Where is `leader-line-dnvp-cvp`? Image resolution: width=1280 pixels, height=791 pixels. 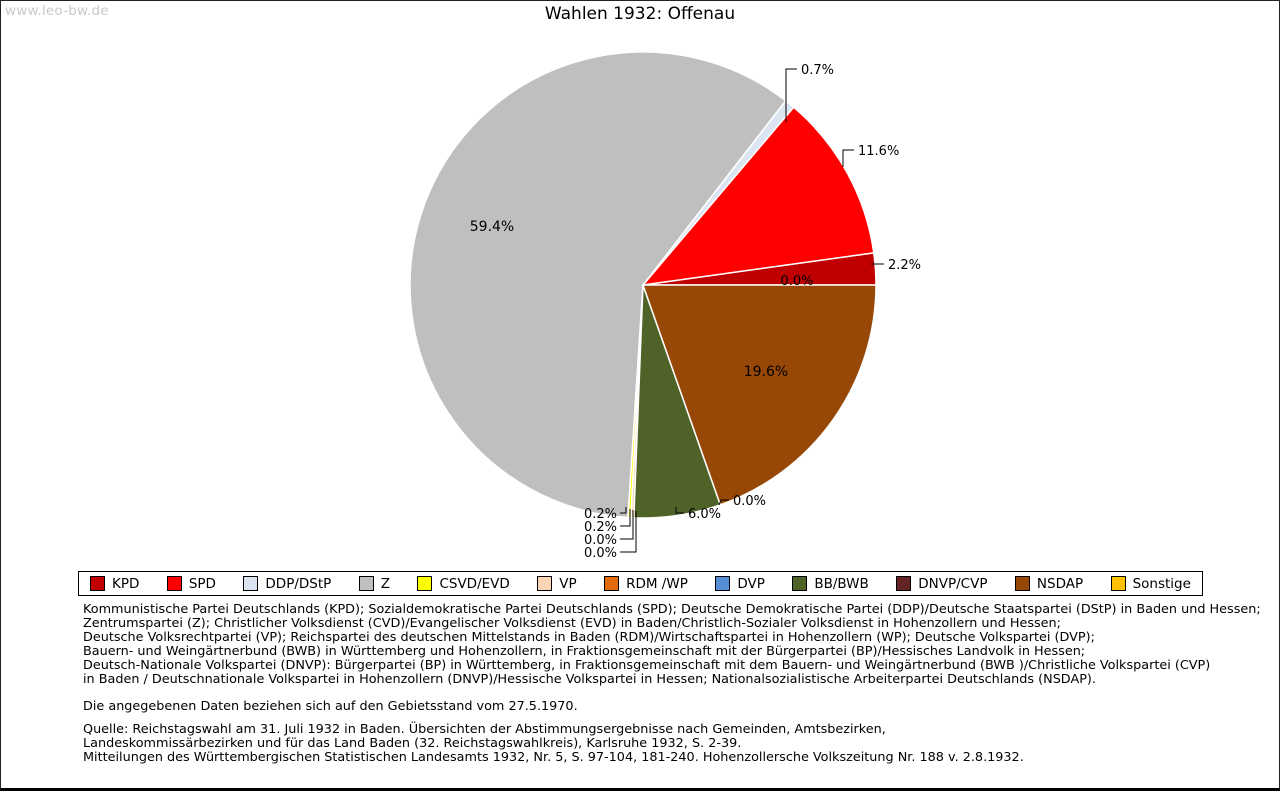 leader-line-dnvp-cvp is located at coordinates (723, 502).